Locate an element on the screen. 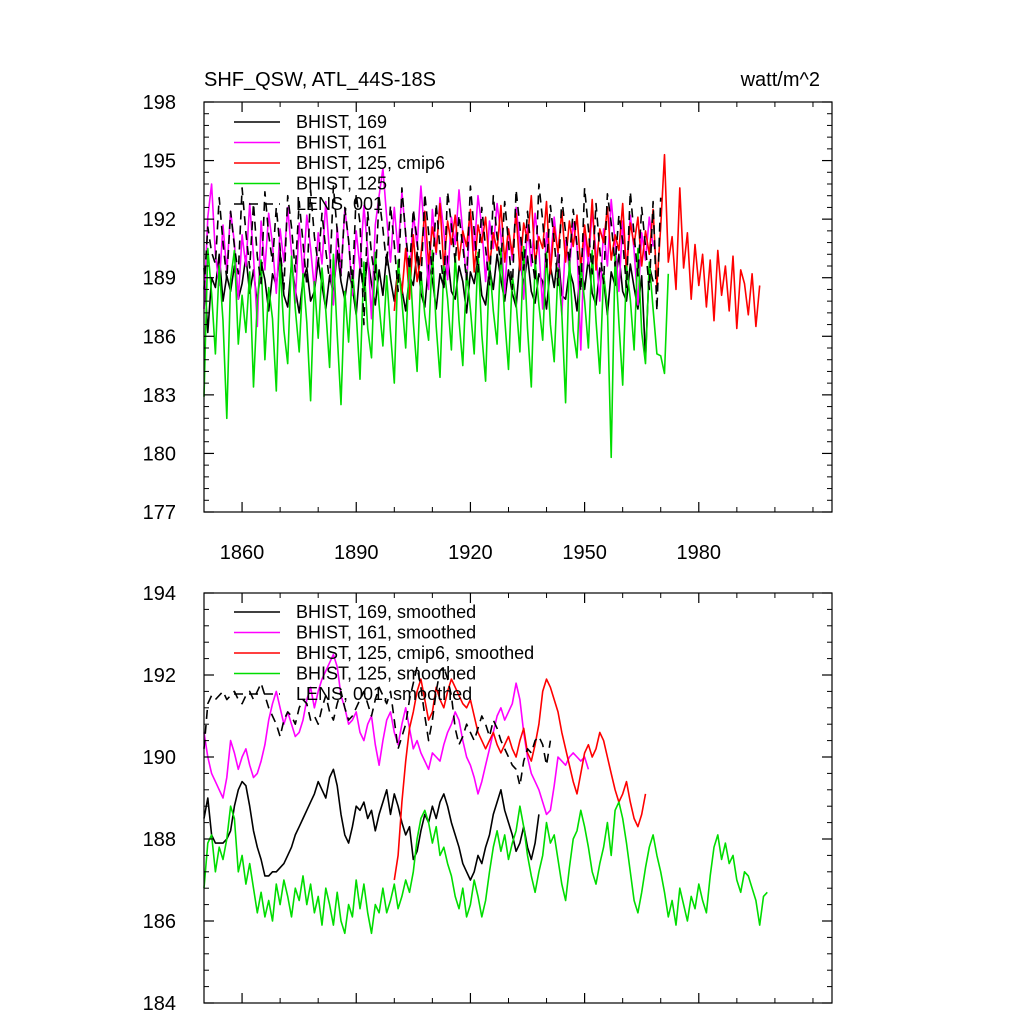 The image size is (1024, 1024). y-tick-label: 183 is located at coordinates (159, 396).